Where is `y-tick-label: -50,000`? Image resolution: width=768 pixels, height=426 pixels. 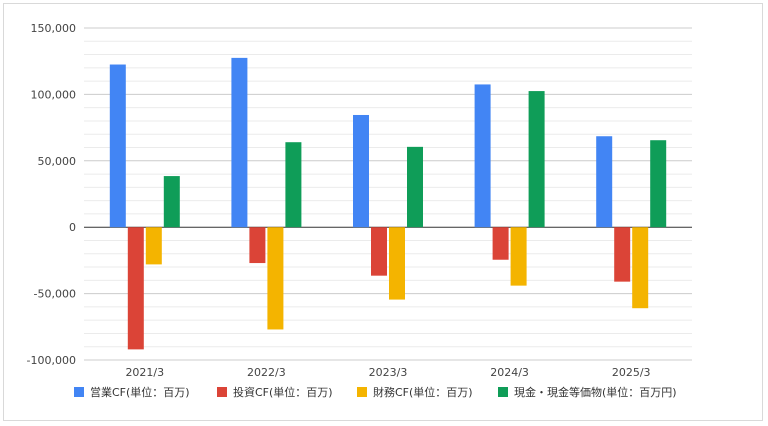
y-tick-label: -50,000 is located at coordinates (55, 294).